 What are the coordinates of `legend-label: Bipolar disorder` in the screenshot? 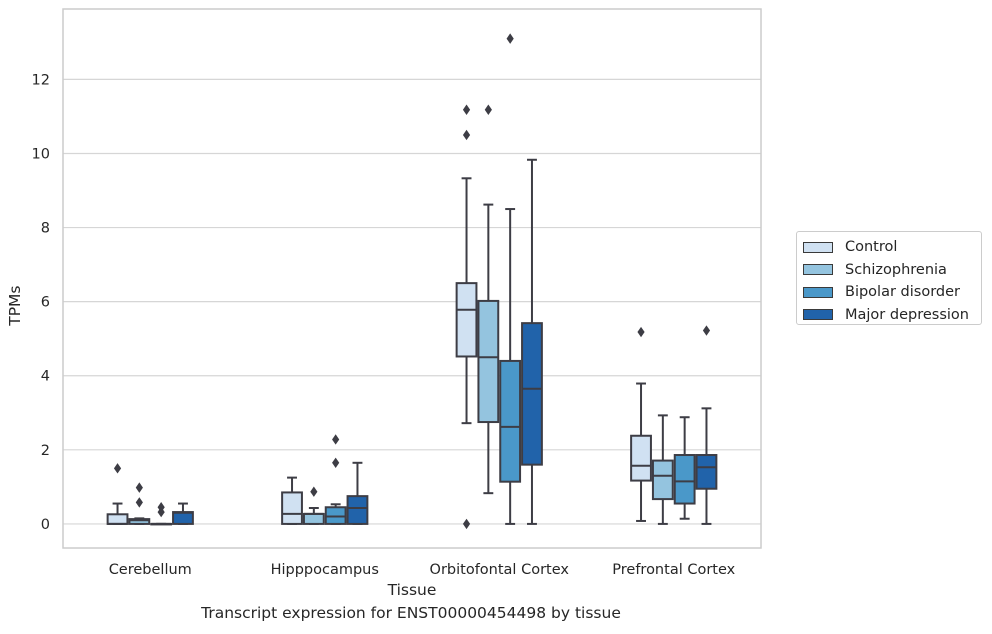 It's located at (902, 292).